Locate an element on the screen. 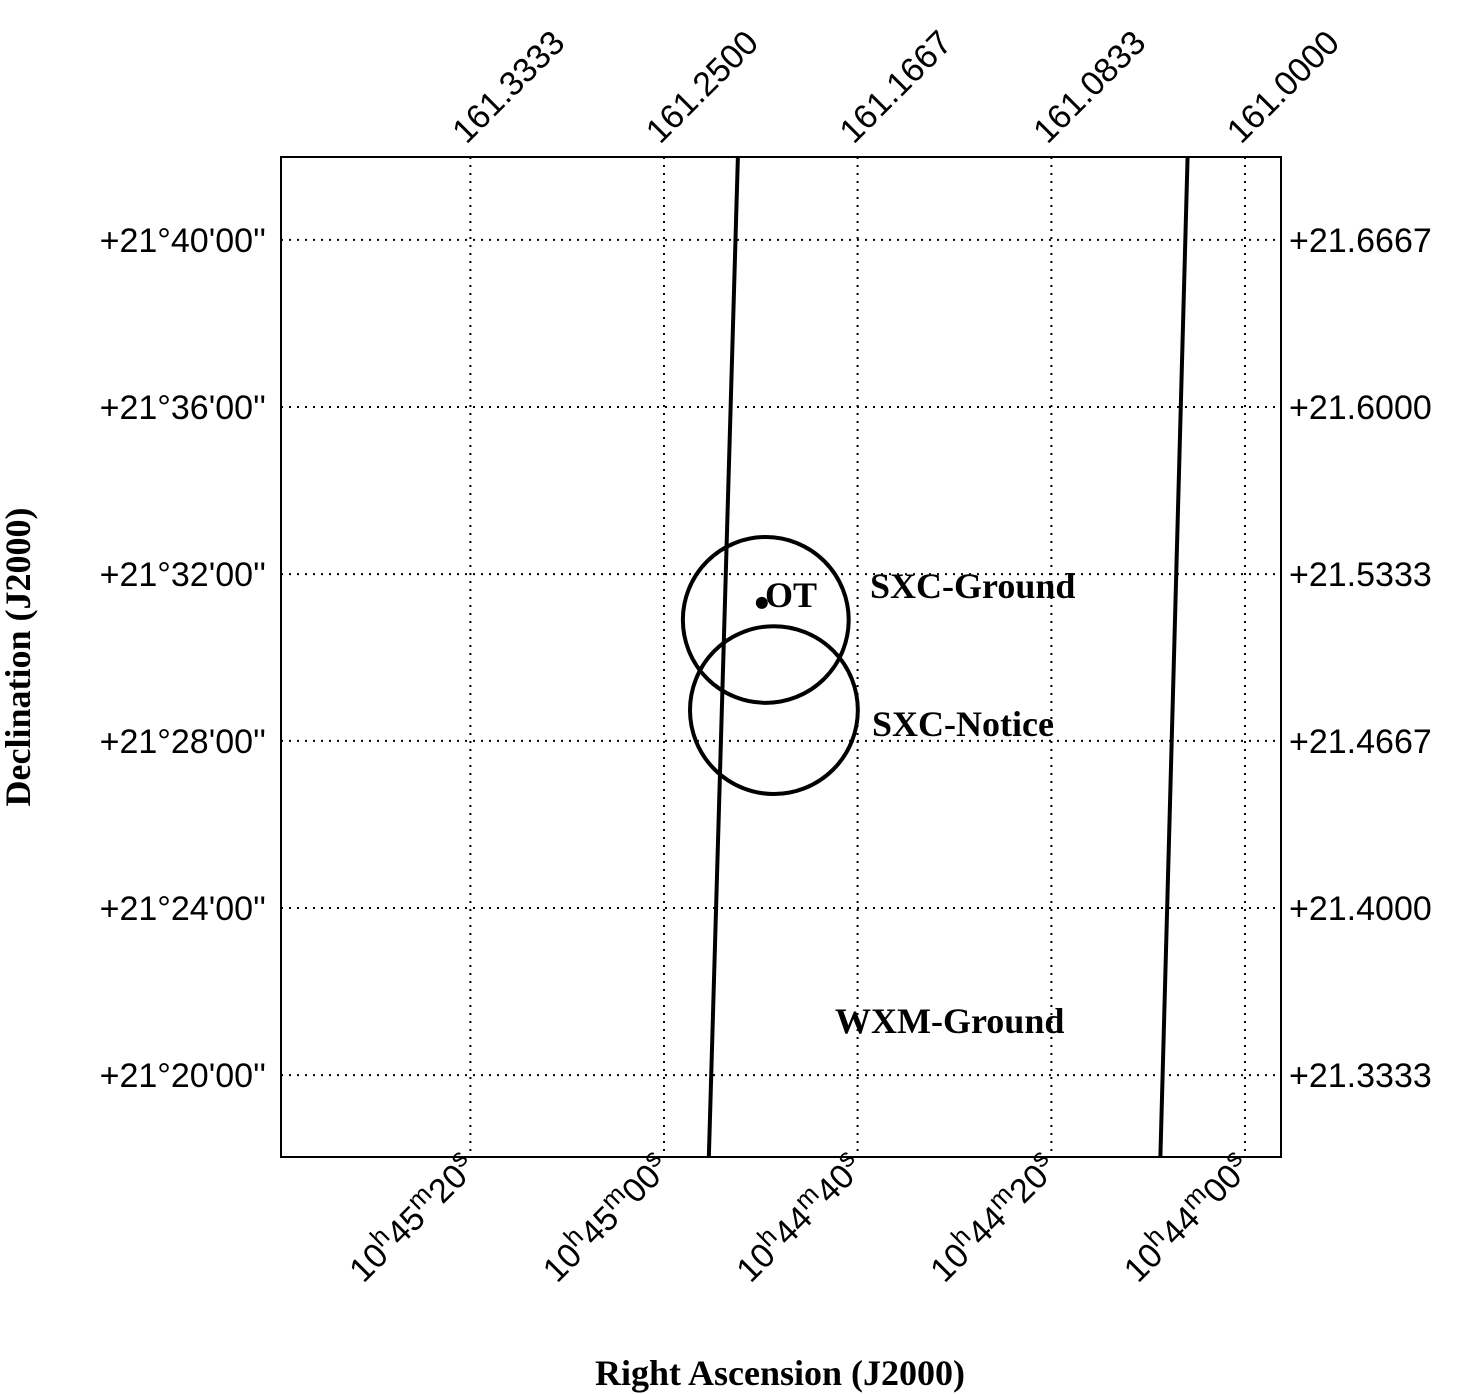 Image resolution: width=1471 pixels, height=1394 pixels. y-tick-label: +21°36'00'' is located at coordinates (183, 408).